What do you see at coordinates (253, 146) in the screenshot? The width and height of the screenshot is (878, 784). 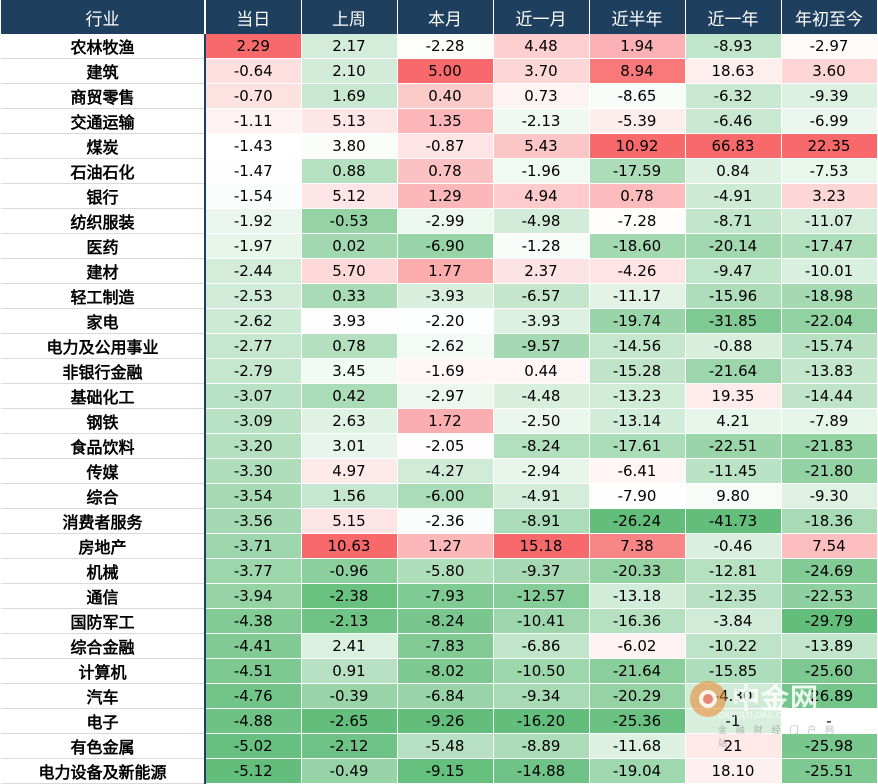 I see `value-cell: -1.43` at bounding box center [253, 146].